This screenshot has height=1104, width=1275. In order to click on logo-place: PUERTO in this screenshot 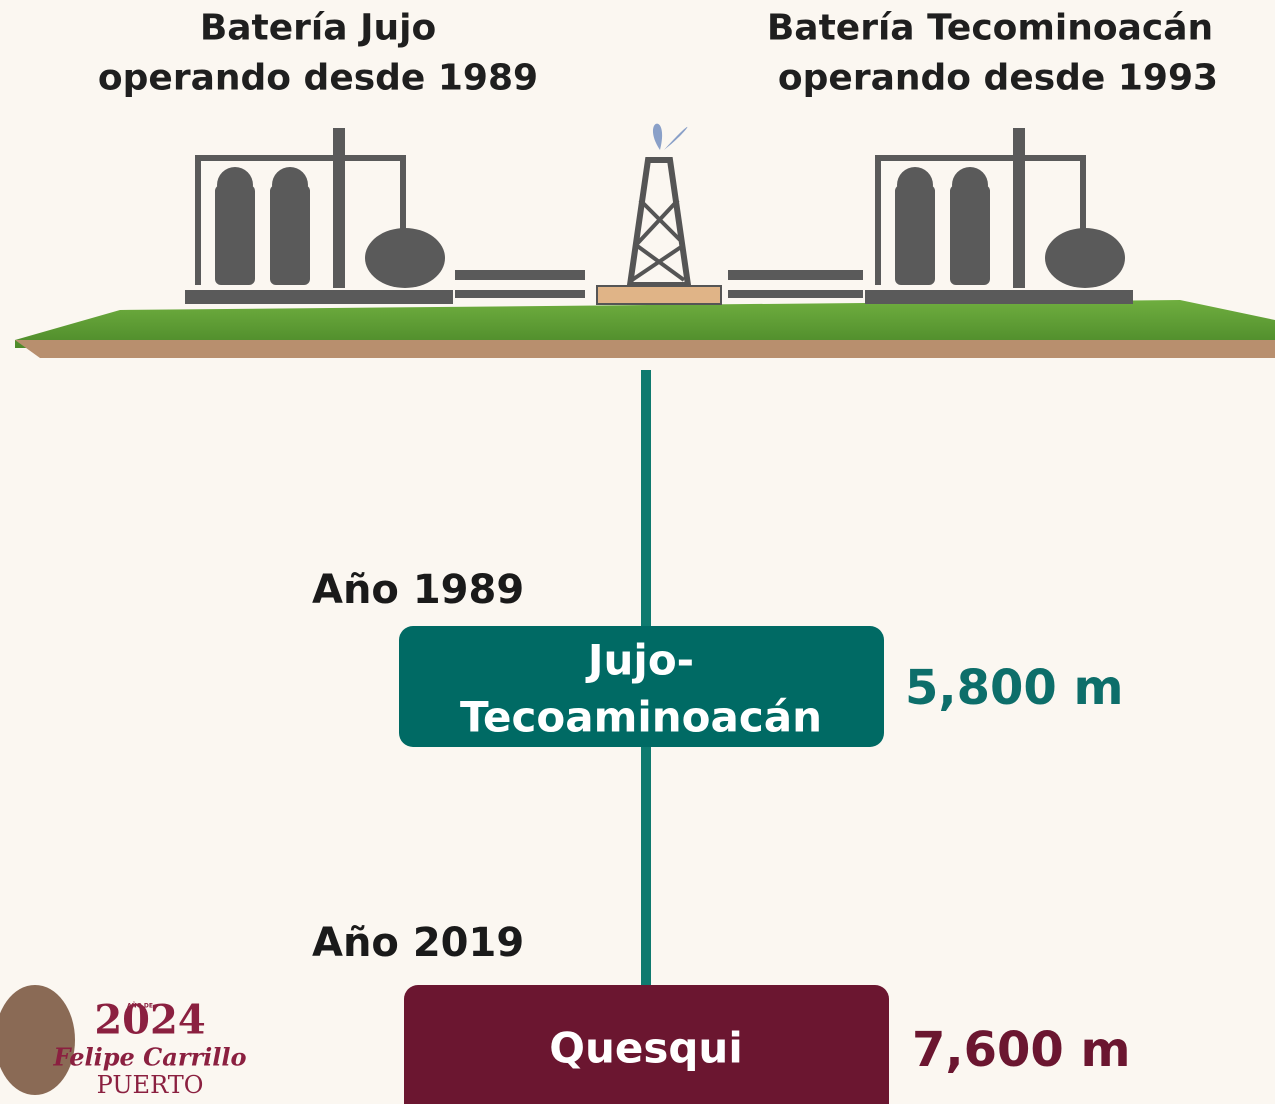, I will do `click(150, 1085)`.